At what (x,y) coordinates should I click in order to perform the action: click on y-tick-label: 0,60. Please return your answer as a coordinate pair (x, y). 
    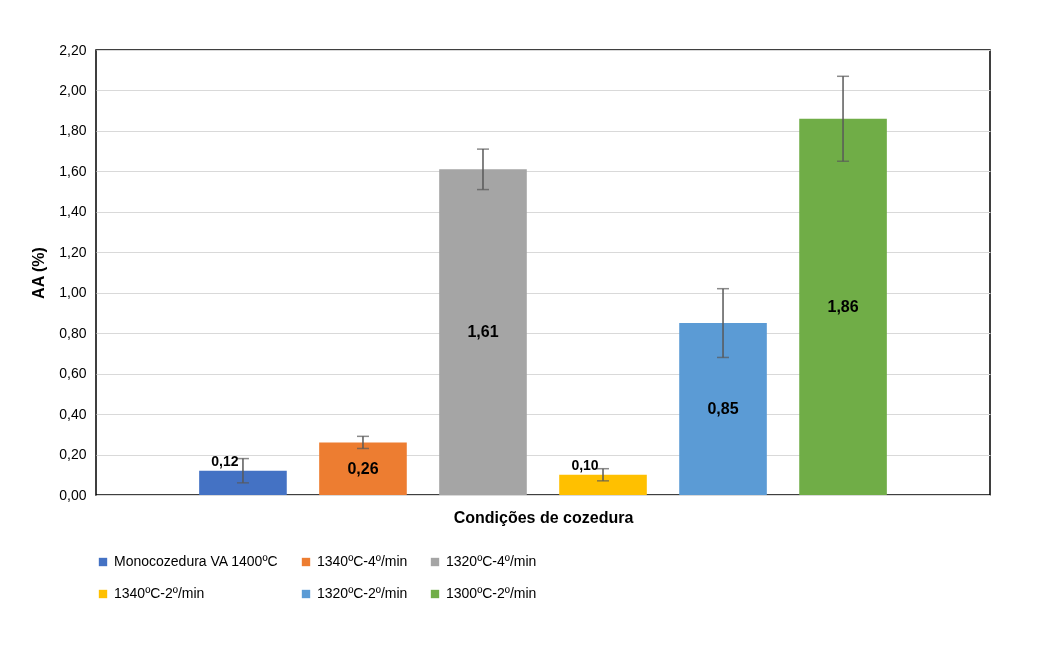
    Looking at the image, I should click on (73, 373).